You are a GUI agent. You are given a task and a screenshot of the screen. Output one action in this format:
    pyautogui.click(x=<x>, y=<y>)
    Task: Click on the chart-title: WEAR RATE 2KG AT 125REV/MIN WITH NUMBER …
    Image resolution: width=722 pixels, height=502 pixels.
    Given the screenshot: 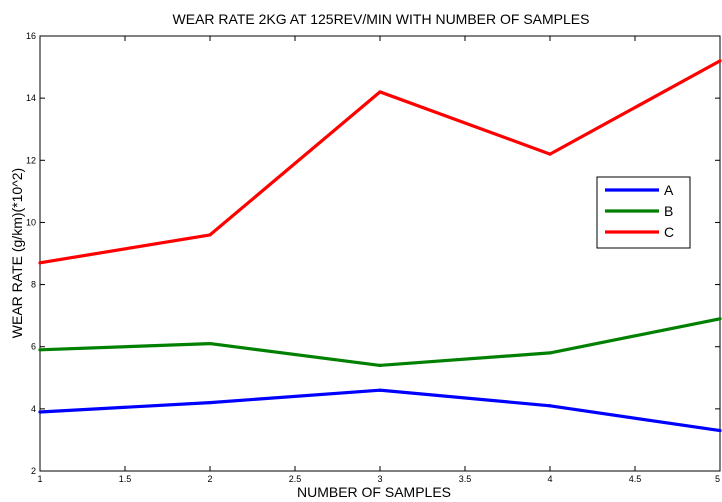 What is the action you would take?
    pyautogui.click(x=381, y=19)
    